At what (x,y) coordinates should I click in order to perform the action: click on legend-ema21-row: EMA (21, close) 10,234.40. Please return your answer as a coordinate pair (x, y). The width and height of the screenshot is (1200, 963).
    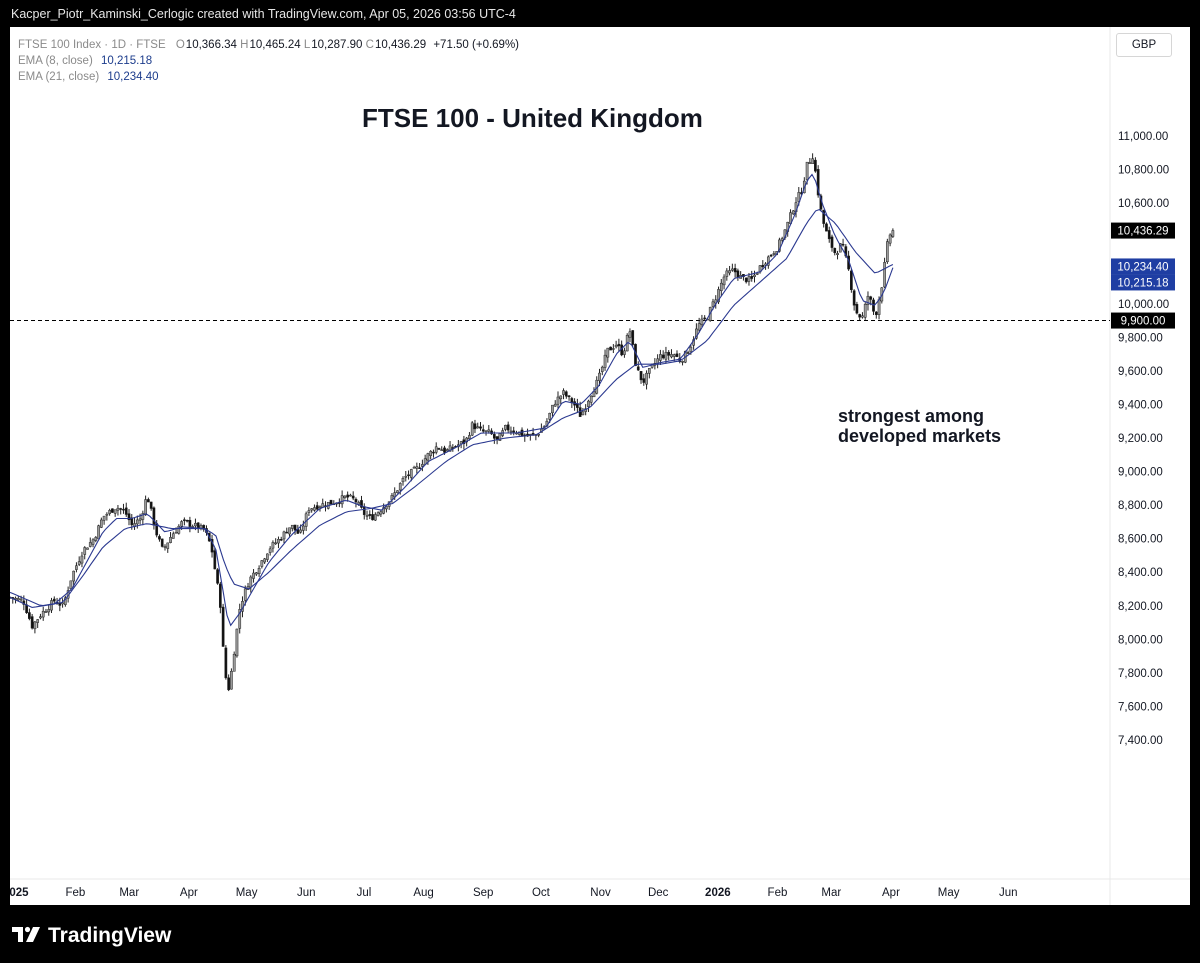
    Looking at the image, I should click on (268, 77).